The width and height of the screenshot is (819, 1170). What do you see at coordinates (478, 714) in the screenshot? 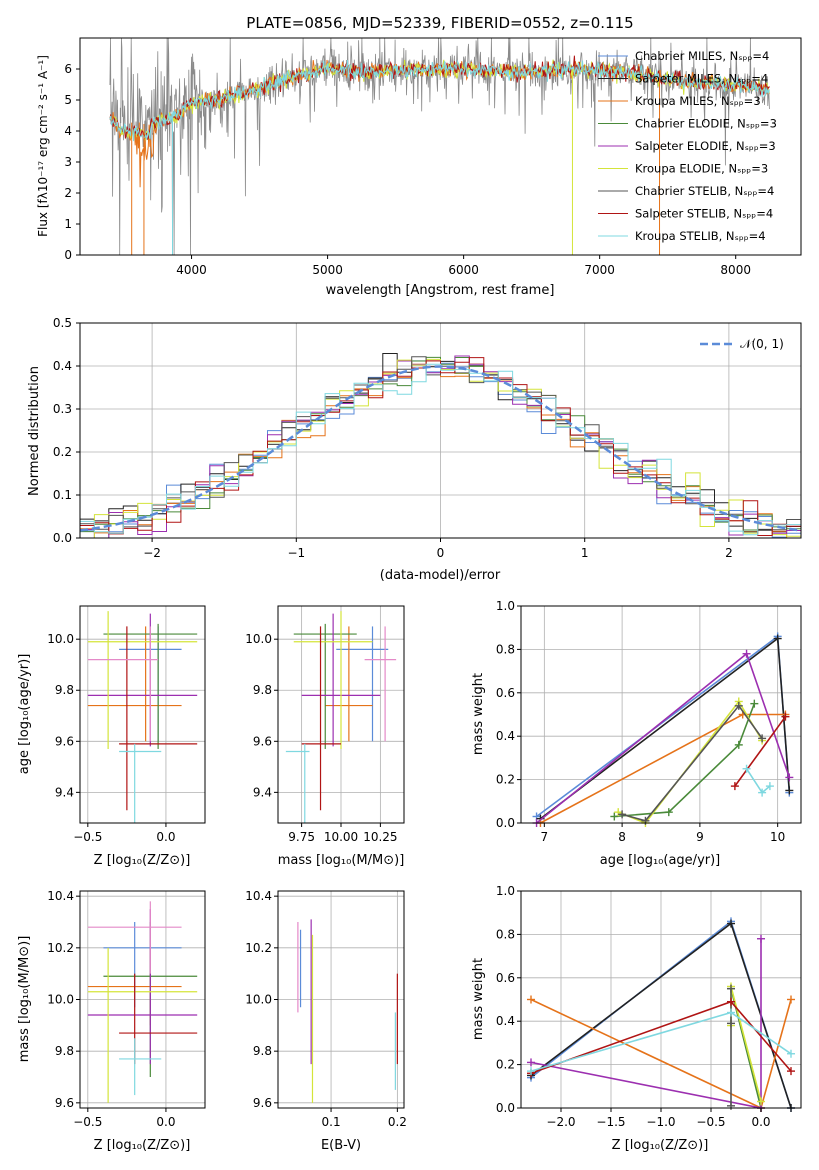
I see `mw-age-ylabel: mass weight` at bounding box center [478, 714].